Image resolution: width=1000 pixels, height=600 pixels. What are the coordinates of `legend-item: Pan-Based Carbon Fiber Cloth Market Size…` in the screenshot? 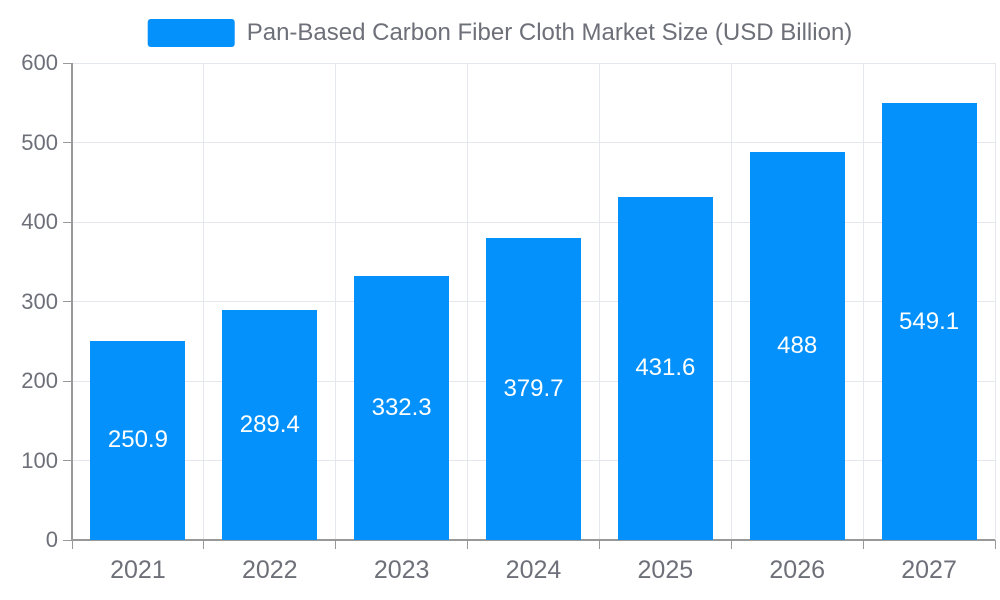 It's located at (500, 33).